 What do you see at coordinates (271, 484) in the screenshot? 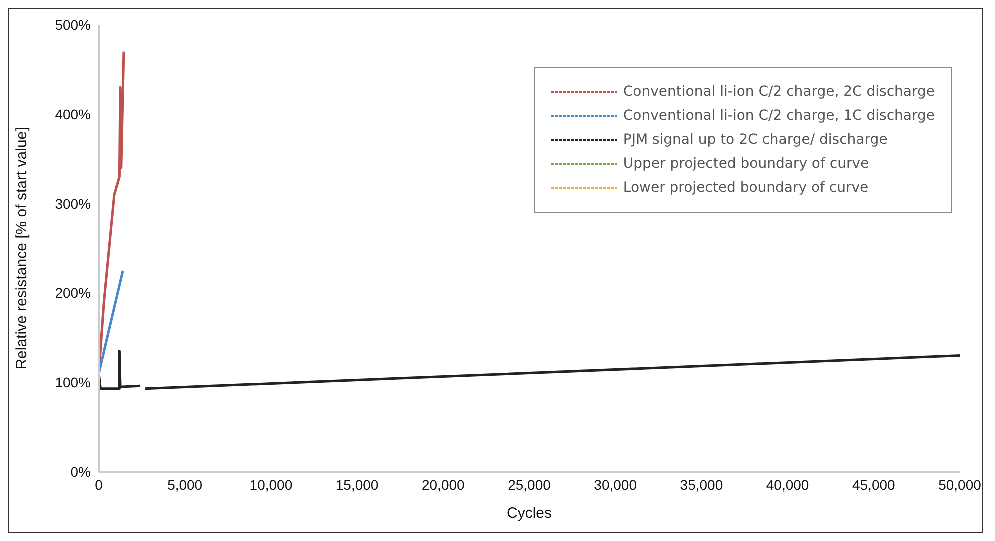
I see `x-tick-label: 10,000` at bounding box center [271, 484].